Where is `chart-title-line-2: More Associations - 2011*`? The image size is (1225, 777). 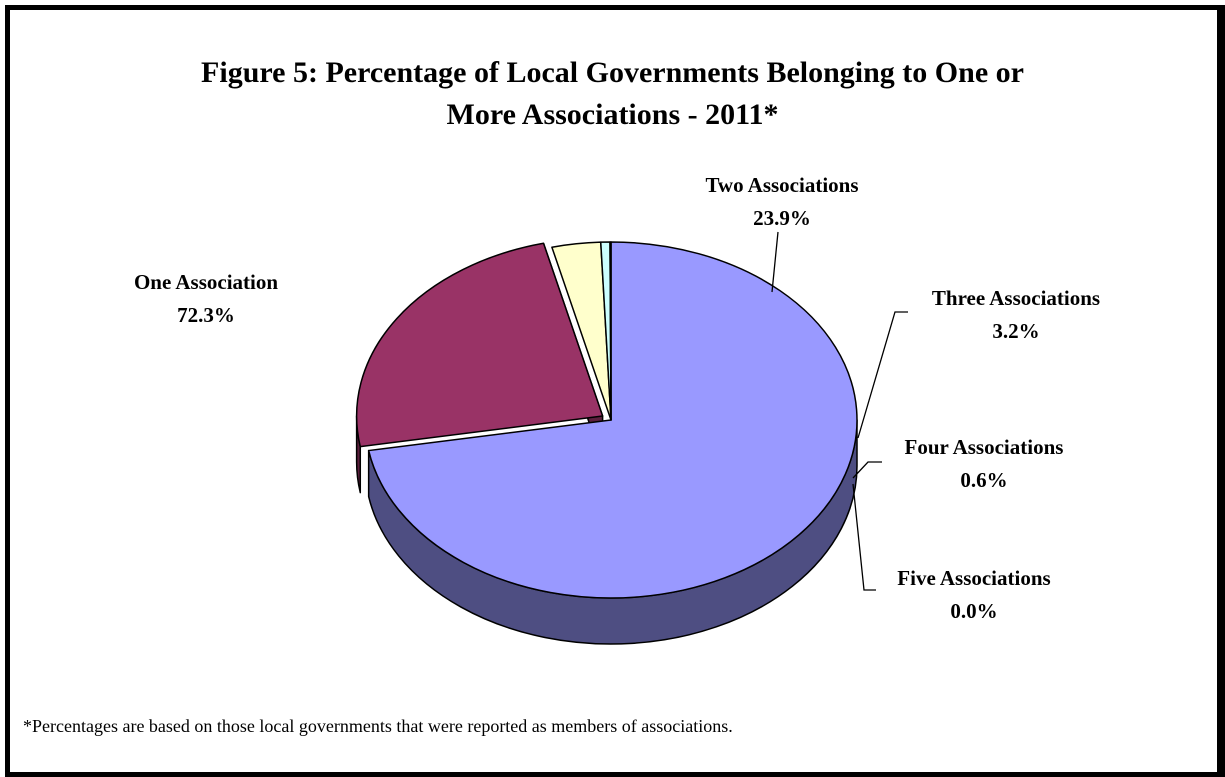 chart-title-line-2: More Associations - 2011* is located at coordinates (612, 114).